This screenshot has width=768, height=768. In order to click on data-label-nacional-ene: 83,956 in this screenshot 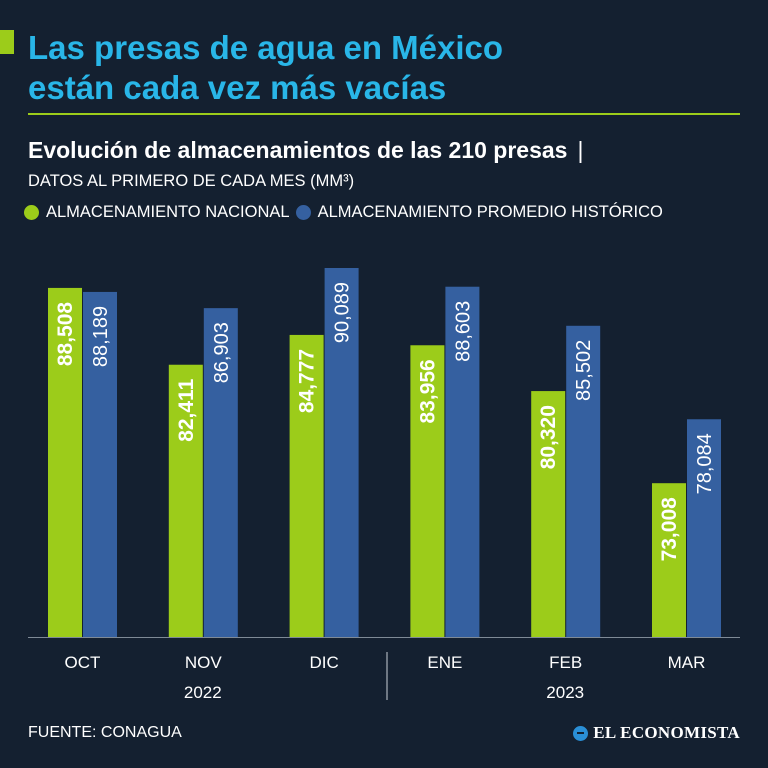, I will do `click(427, 391)`.